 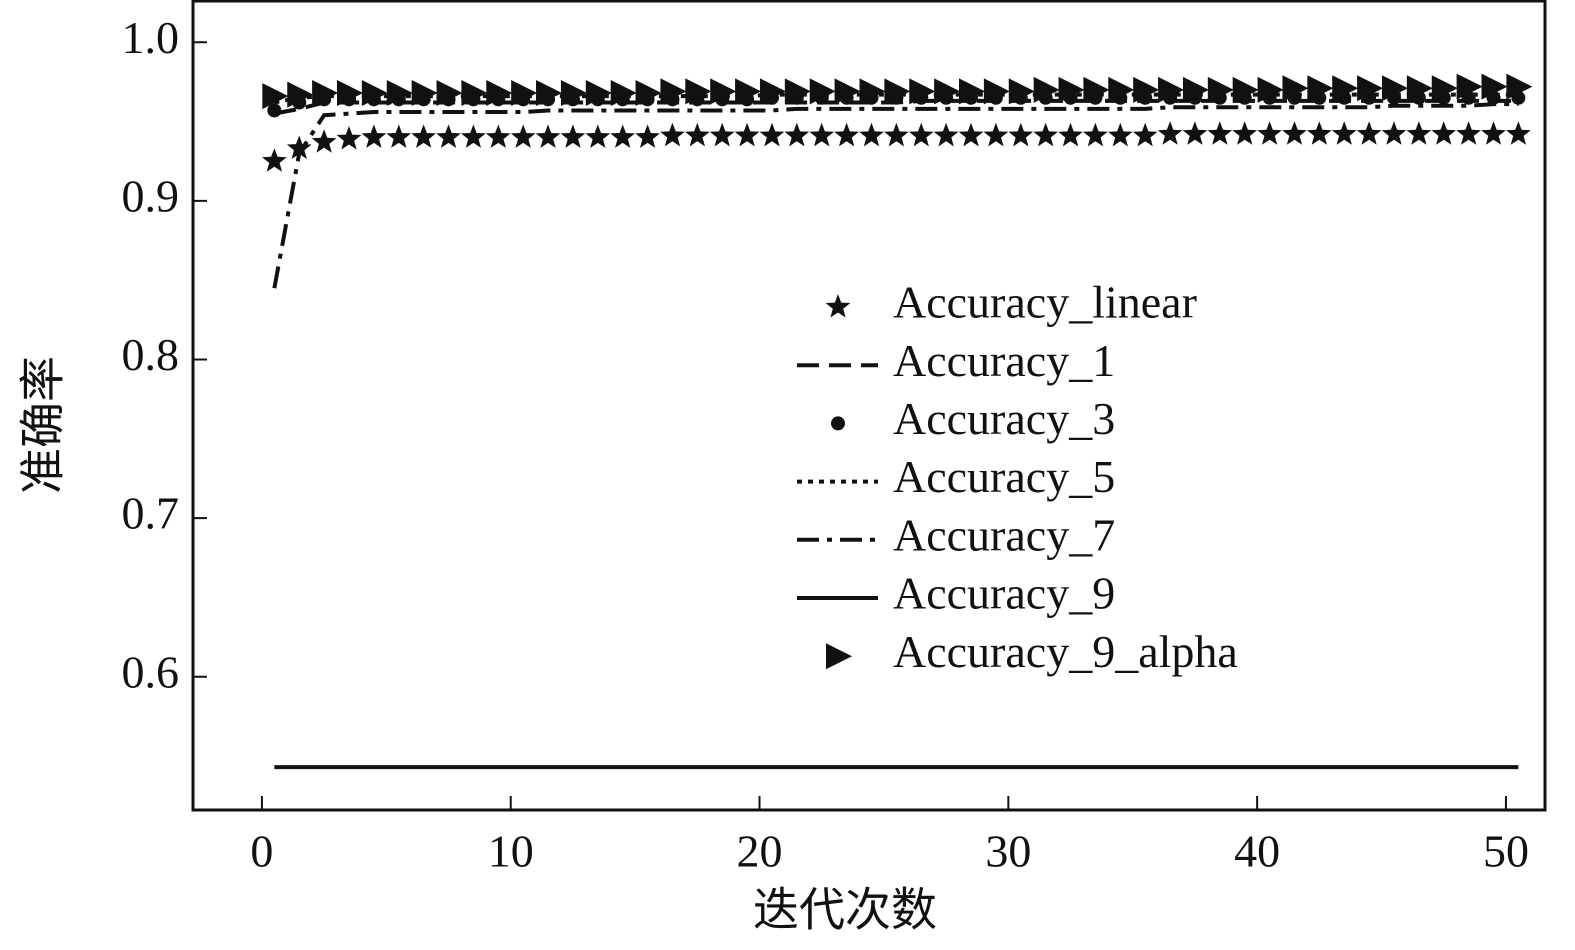 I want to click on y-tick-label: 0.7, so click(x=151, y=513).